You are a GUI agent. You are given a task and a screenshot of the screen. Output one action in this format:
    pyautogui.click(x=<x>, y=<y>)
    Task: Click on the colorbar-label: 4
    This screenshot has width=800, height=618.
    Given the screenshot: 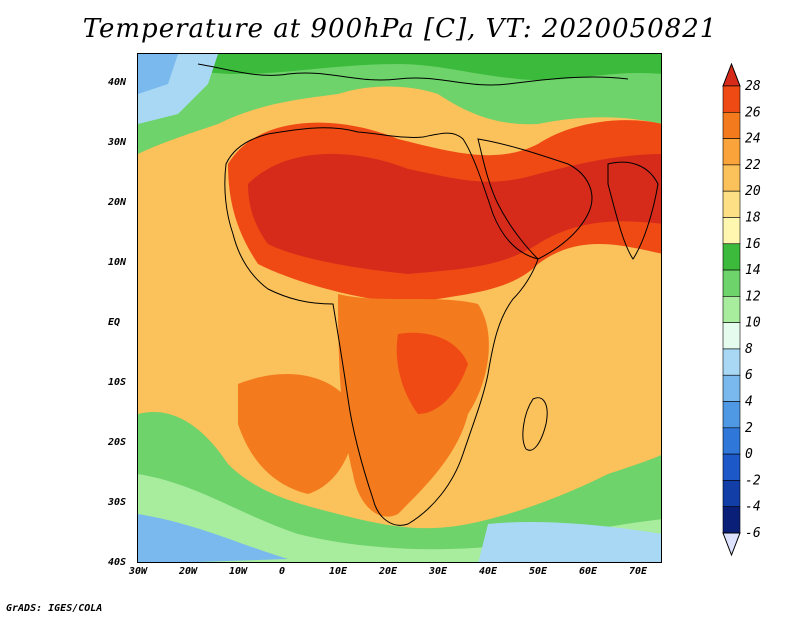 What is the action you would take?
    pyautogui.click(x=749, y=402)
    